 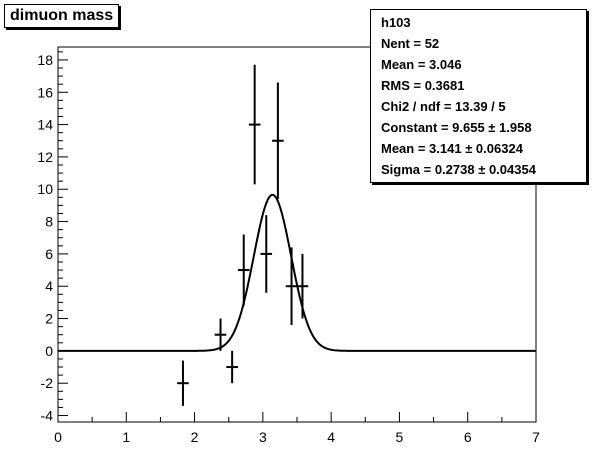 What do you see at coordinates (456, 127) in the screenshot?
I see `stats-constant: Constant = 9.655 ± 1.958` at bounding box center [456, 127].